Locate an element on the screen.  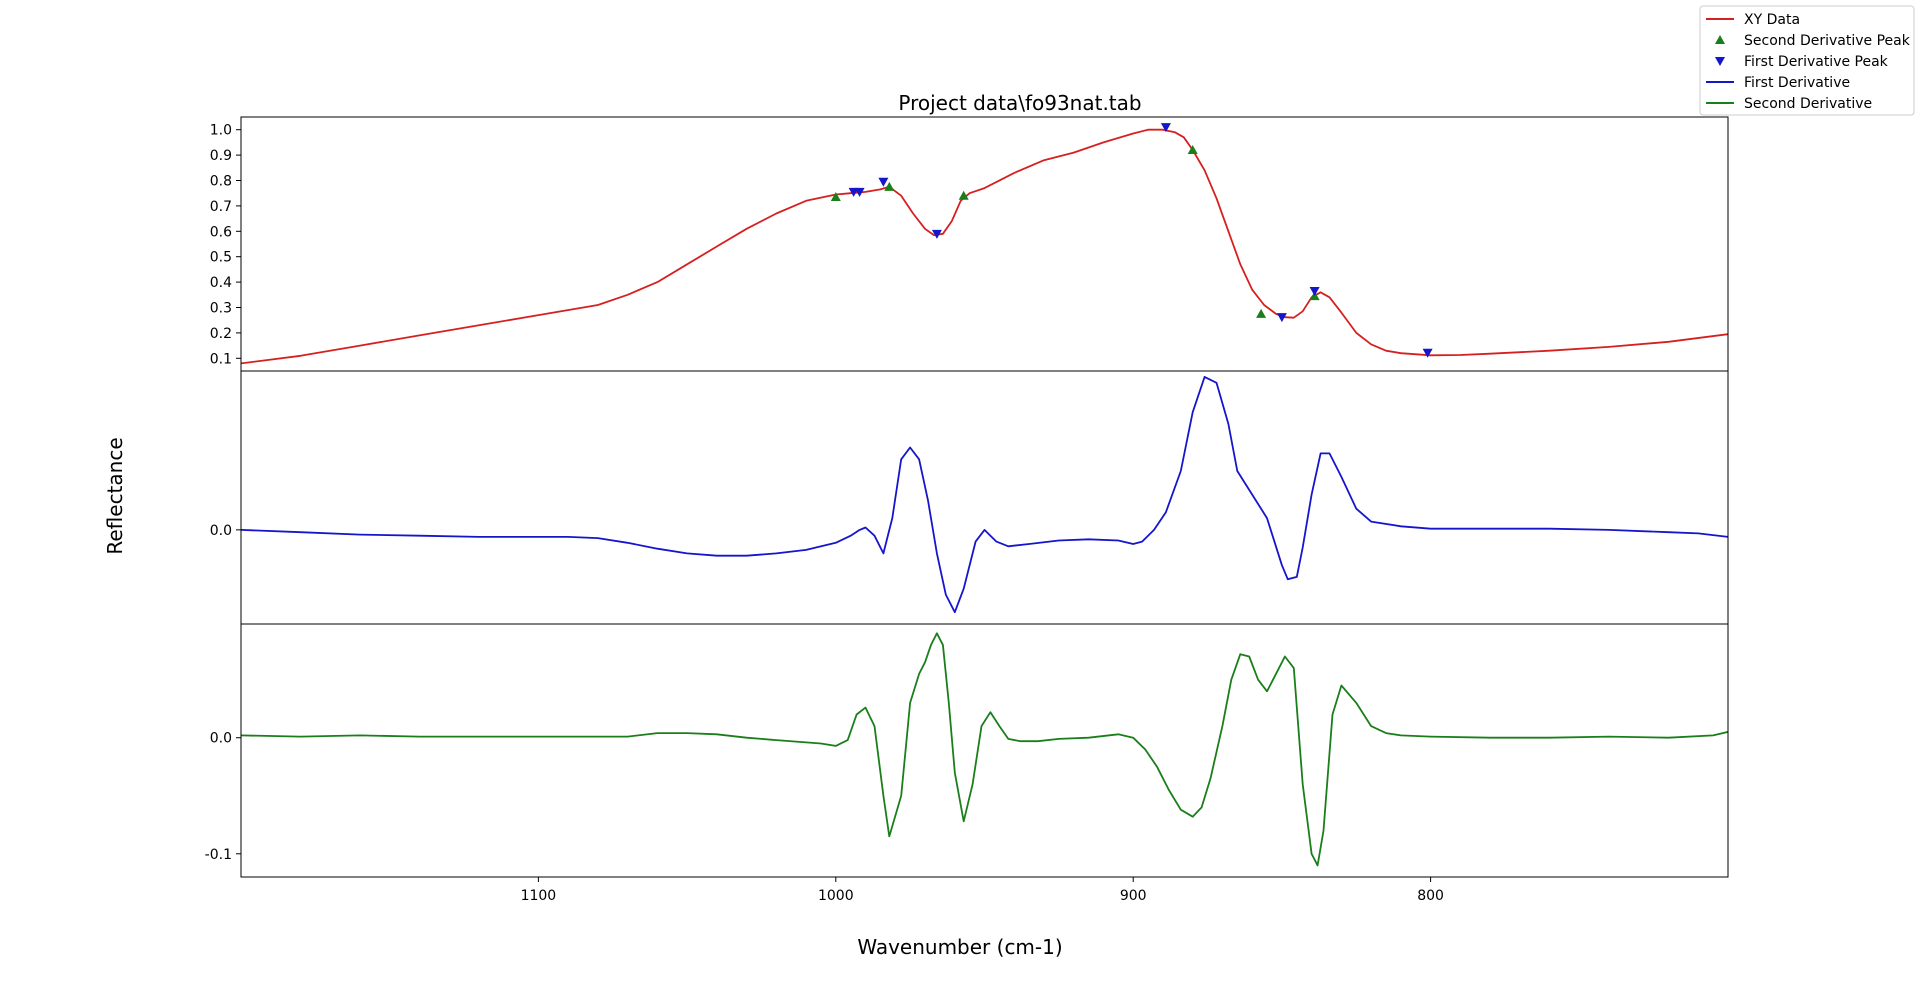
legend-label: Second Derivative is located at coordinates (1808, 104).